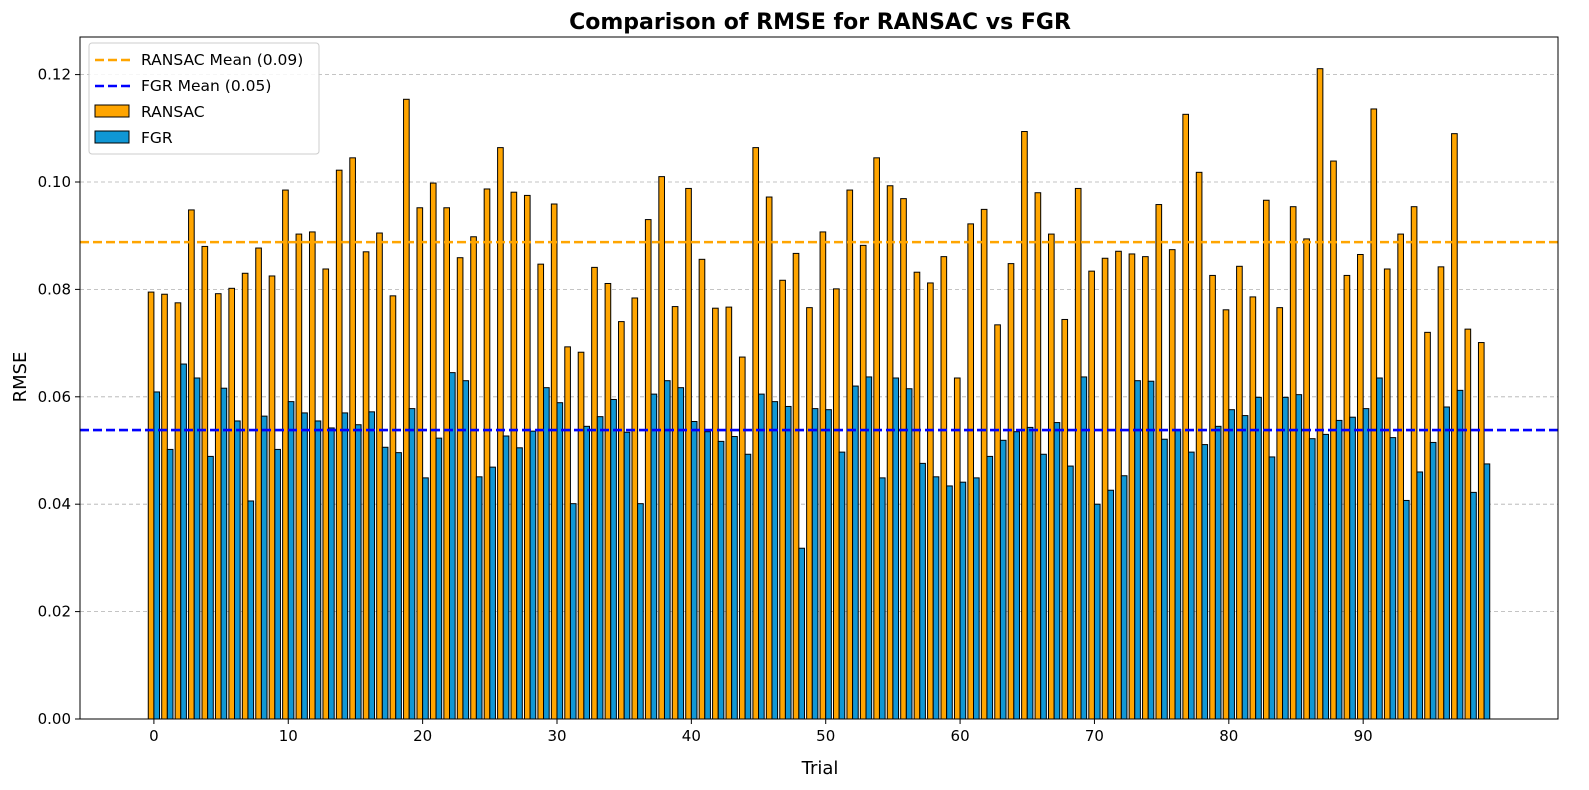 The width and height of the screenshot is (1589, 790). What do you see at coordinates (1363, 736) in the screenshot?
I see `x-tick-label: 90` at bounding box center [1363, 736].